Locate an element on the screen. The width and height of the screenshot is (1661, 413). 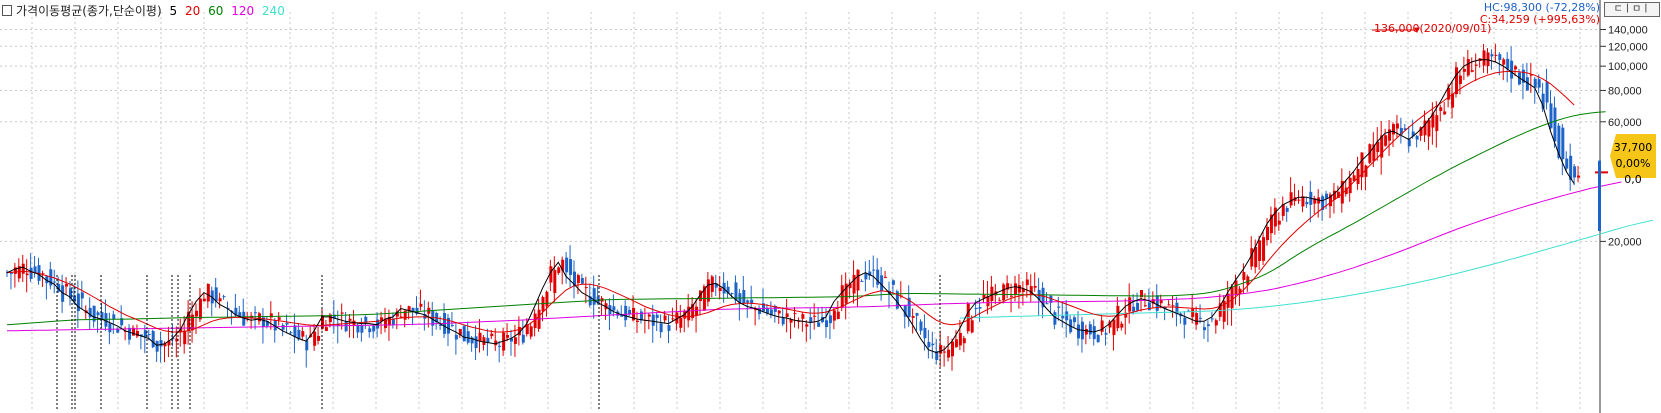
current-price: 37,700 is located at coordinates (1633, 147).